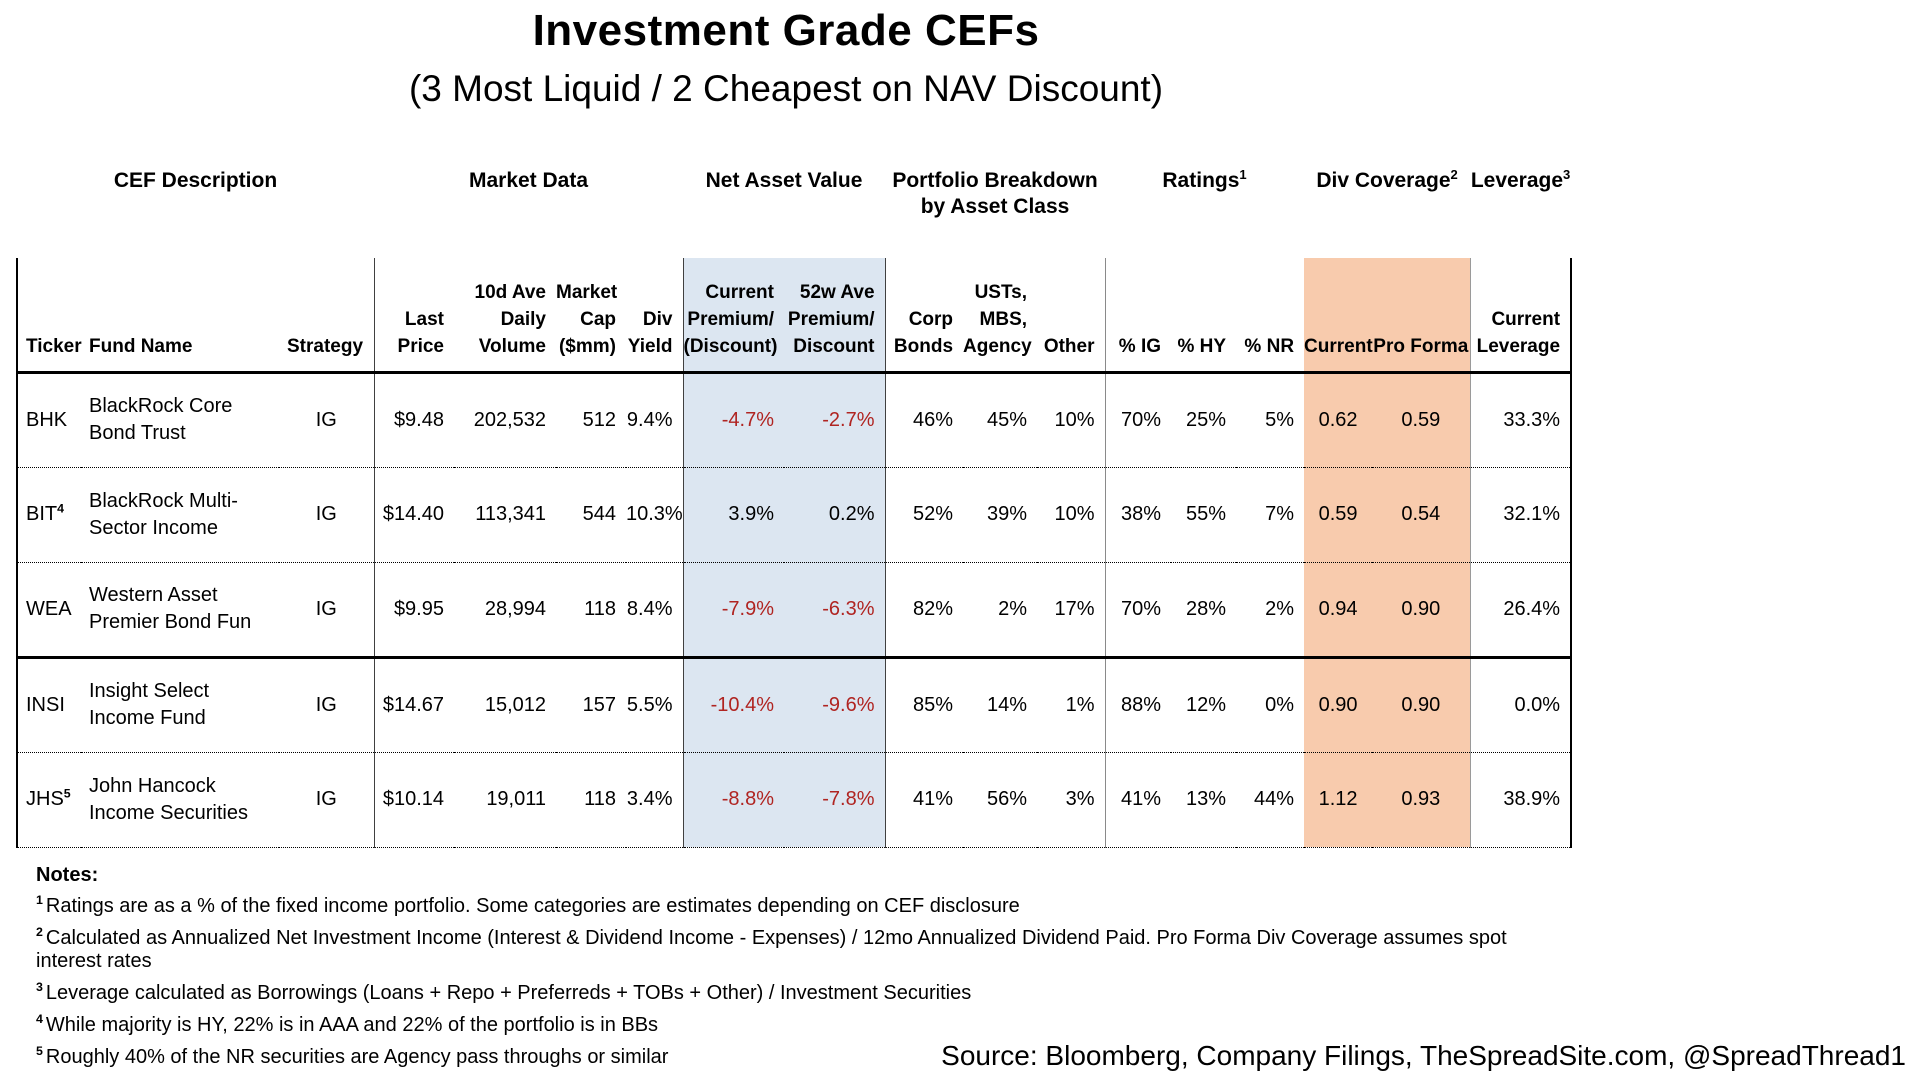 This screenshot has height=1080, width=1920. I want to click on cell-volume: 113,341, so click(505, 515).